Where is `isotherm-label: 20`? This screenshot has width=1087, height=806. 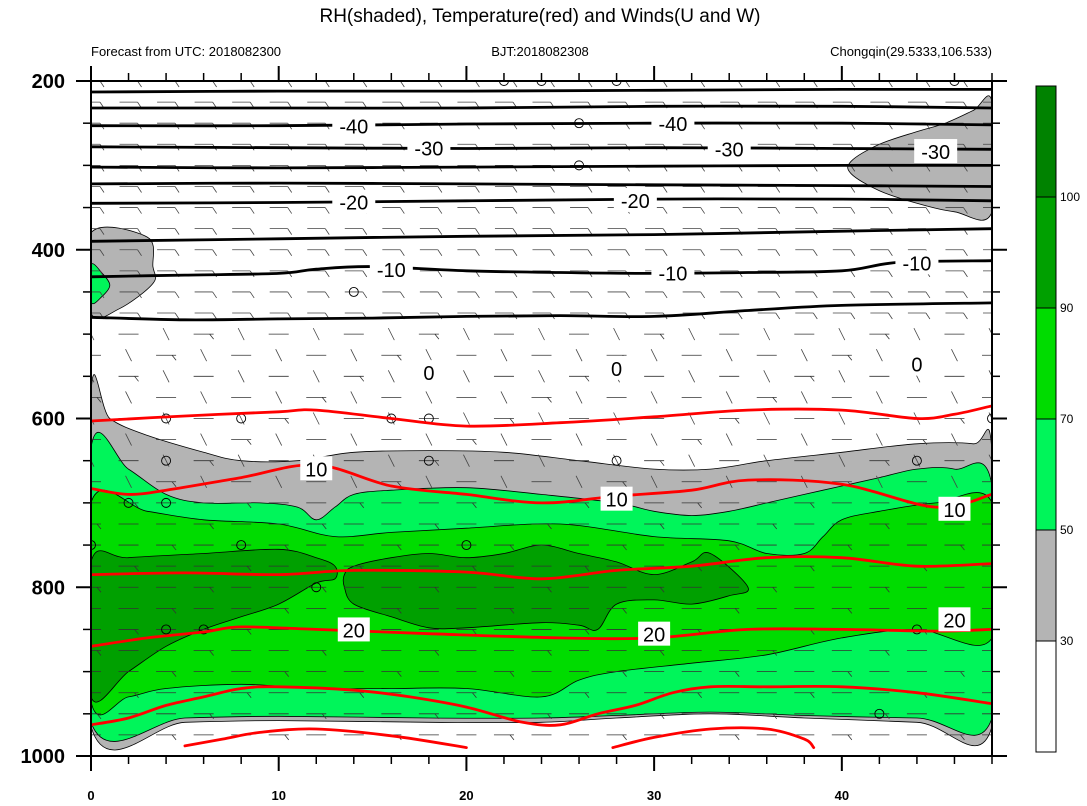 isotherm-label: 20 is located at coordinates (654, 636).